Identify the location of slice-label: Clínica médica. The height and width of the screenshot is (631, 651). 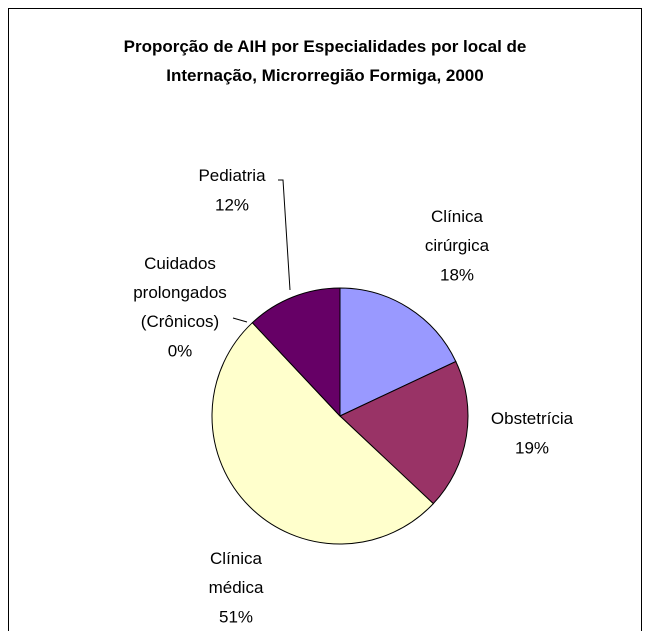
(236, 573).